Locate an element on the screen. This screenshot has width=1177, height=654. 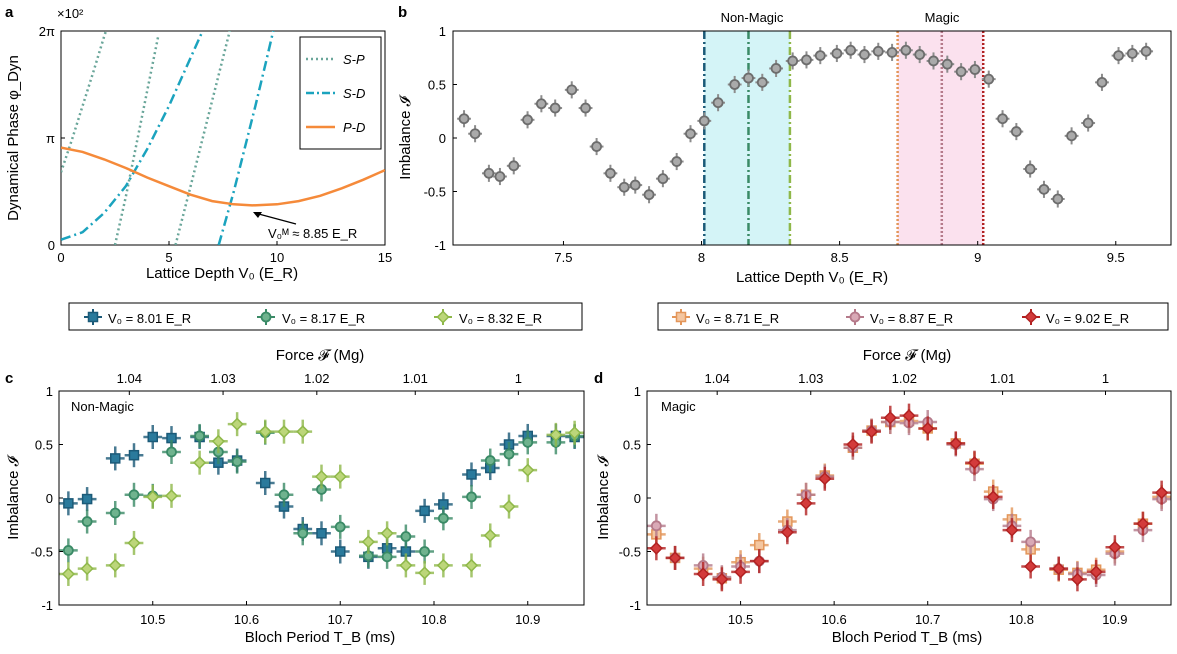
panel-c-toplabel: Force 𝓕 (Mg) is located at coordinates (320, 355).